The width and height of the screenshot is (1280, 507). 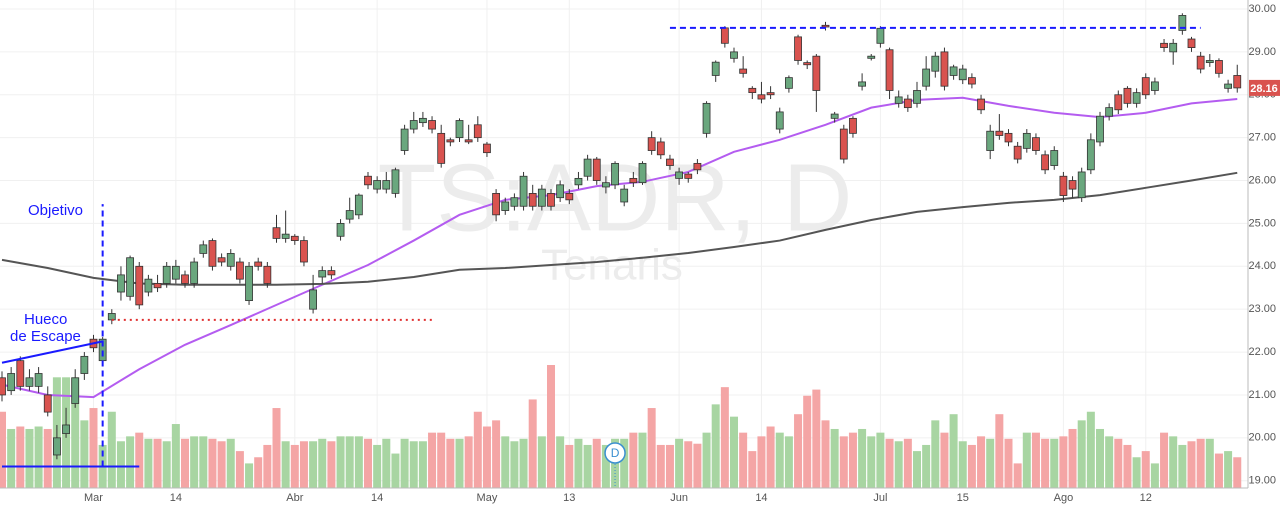 I want to click on x-tick-label: 12, so click(x=1146, y=498).